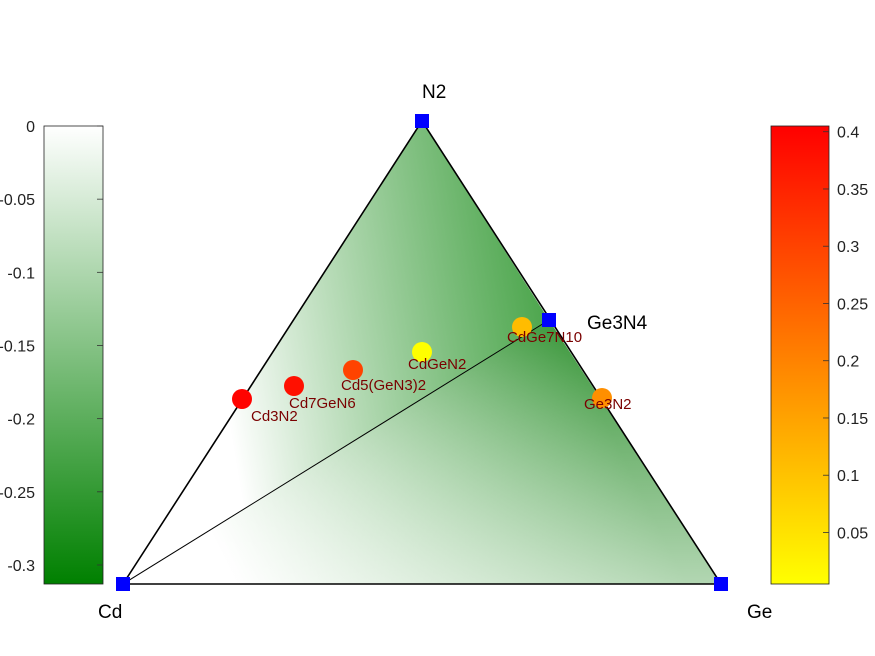  What do you see at coordinates (30, 127) in the screenshot?
I see `left-colorbar-tick-label: 0` at bounding box center [30, 127].